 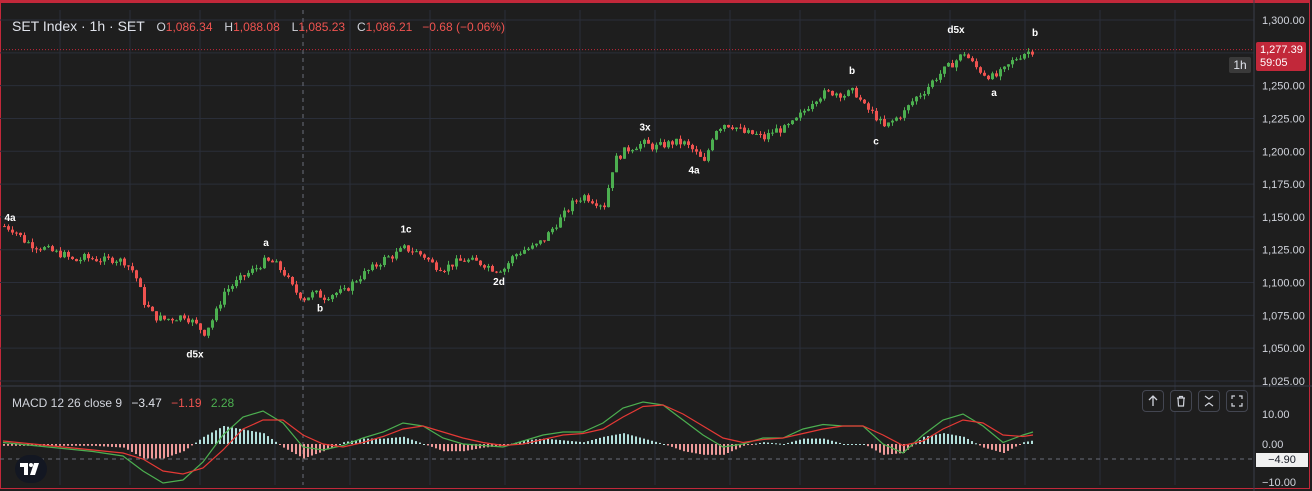 What do you see at coordinates (295, 27) in the screenshot?
I see `low-label: L` at bounding box center [295, 27].